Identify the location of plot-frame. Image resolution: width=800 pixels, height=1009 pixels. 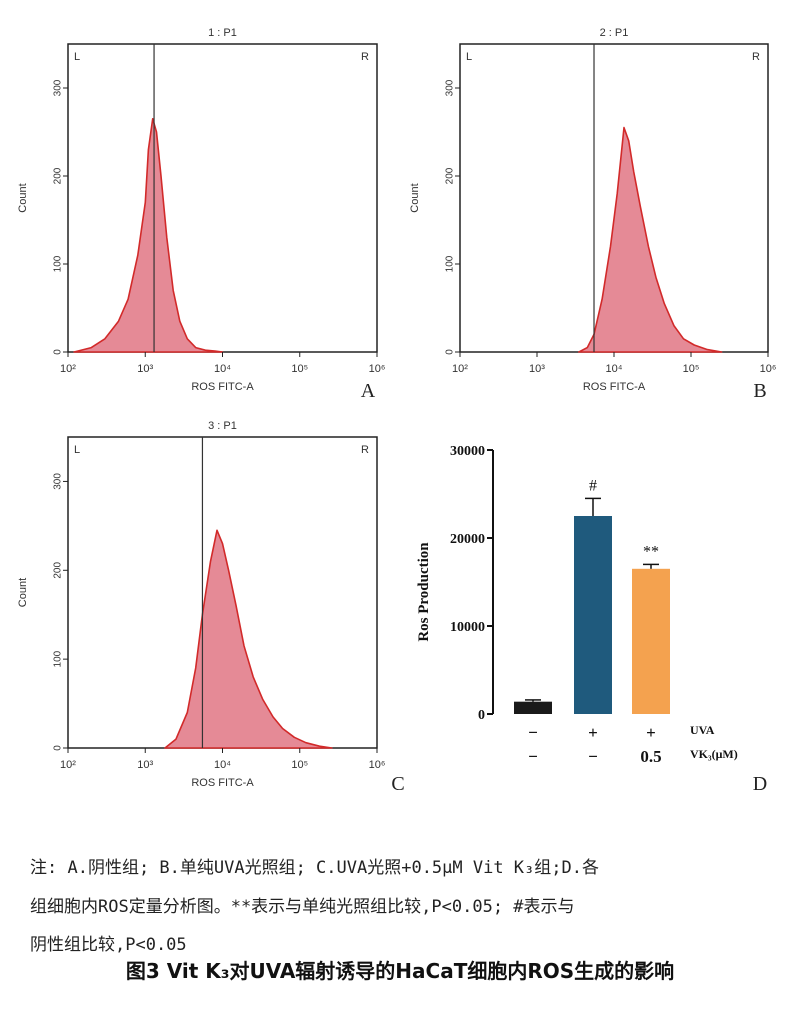
(222, 198).